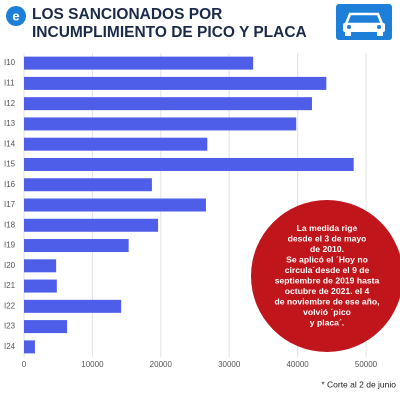 The image size is (400, 400). I want to click on y-tick-label: I24, so click(10, 346).